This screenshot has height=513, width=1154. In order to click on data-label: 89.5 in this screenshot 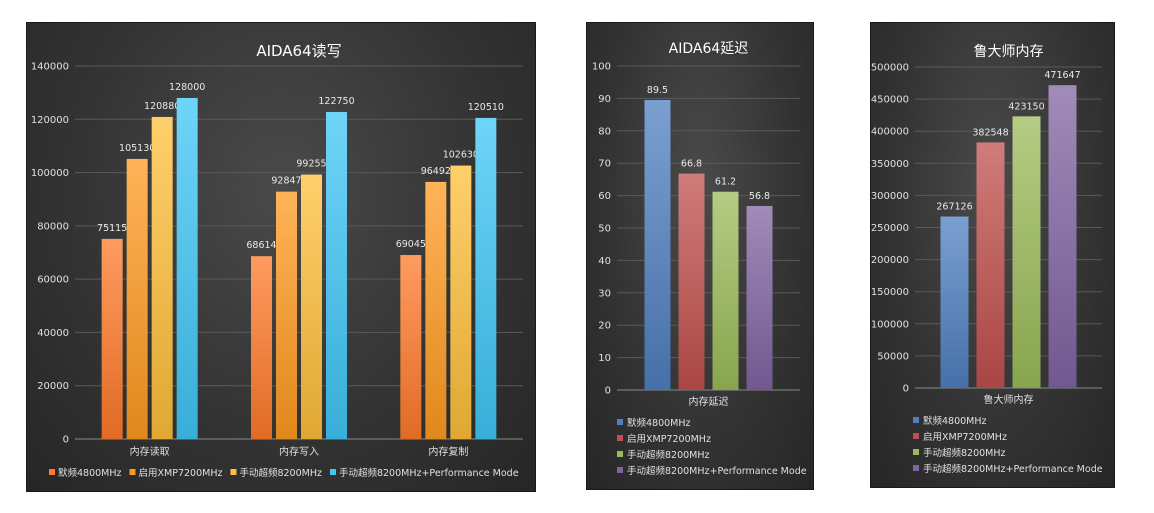, I will do `click(657, 90)`.